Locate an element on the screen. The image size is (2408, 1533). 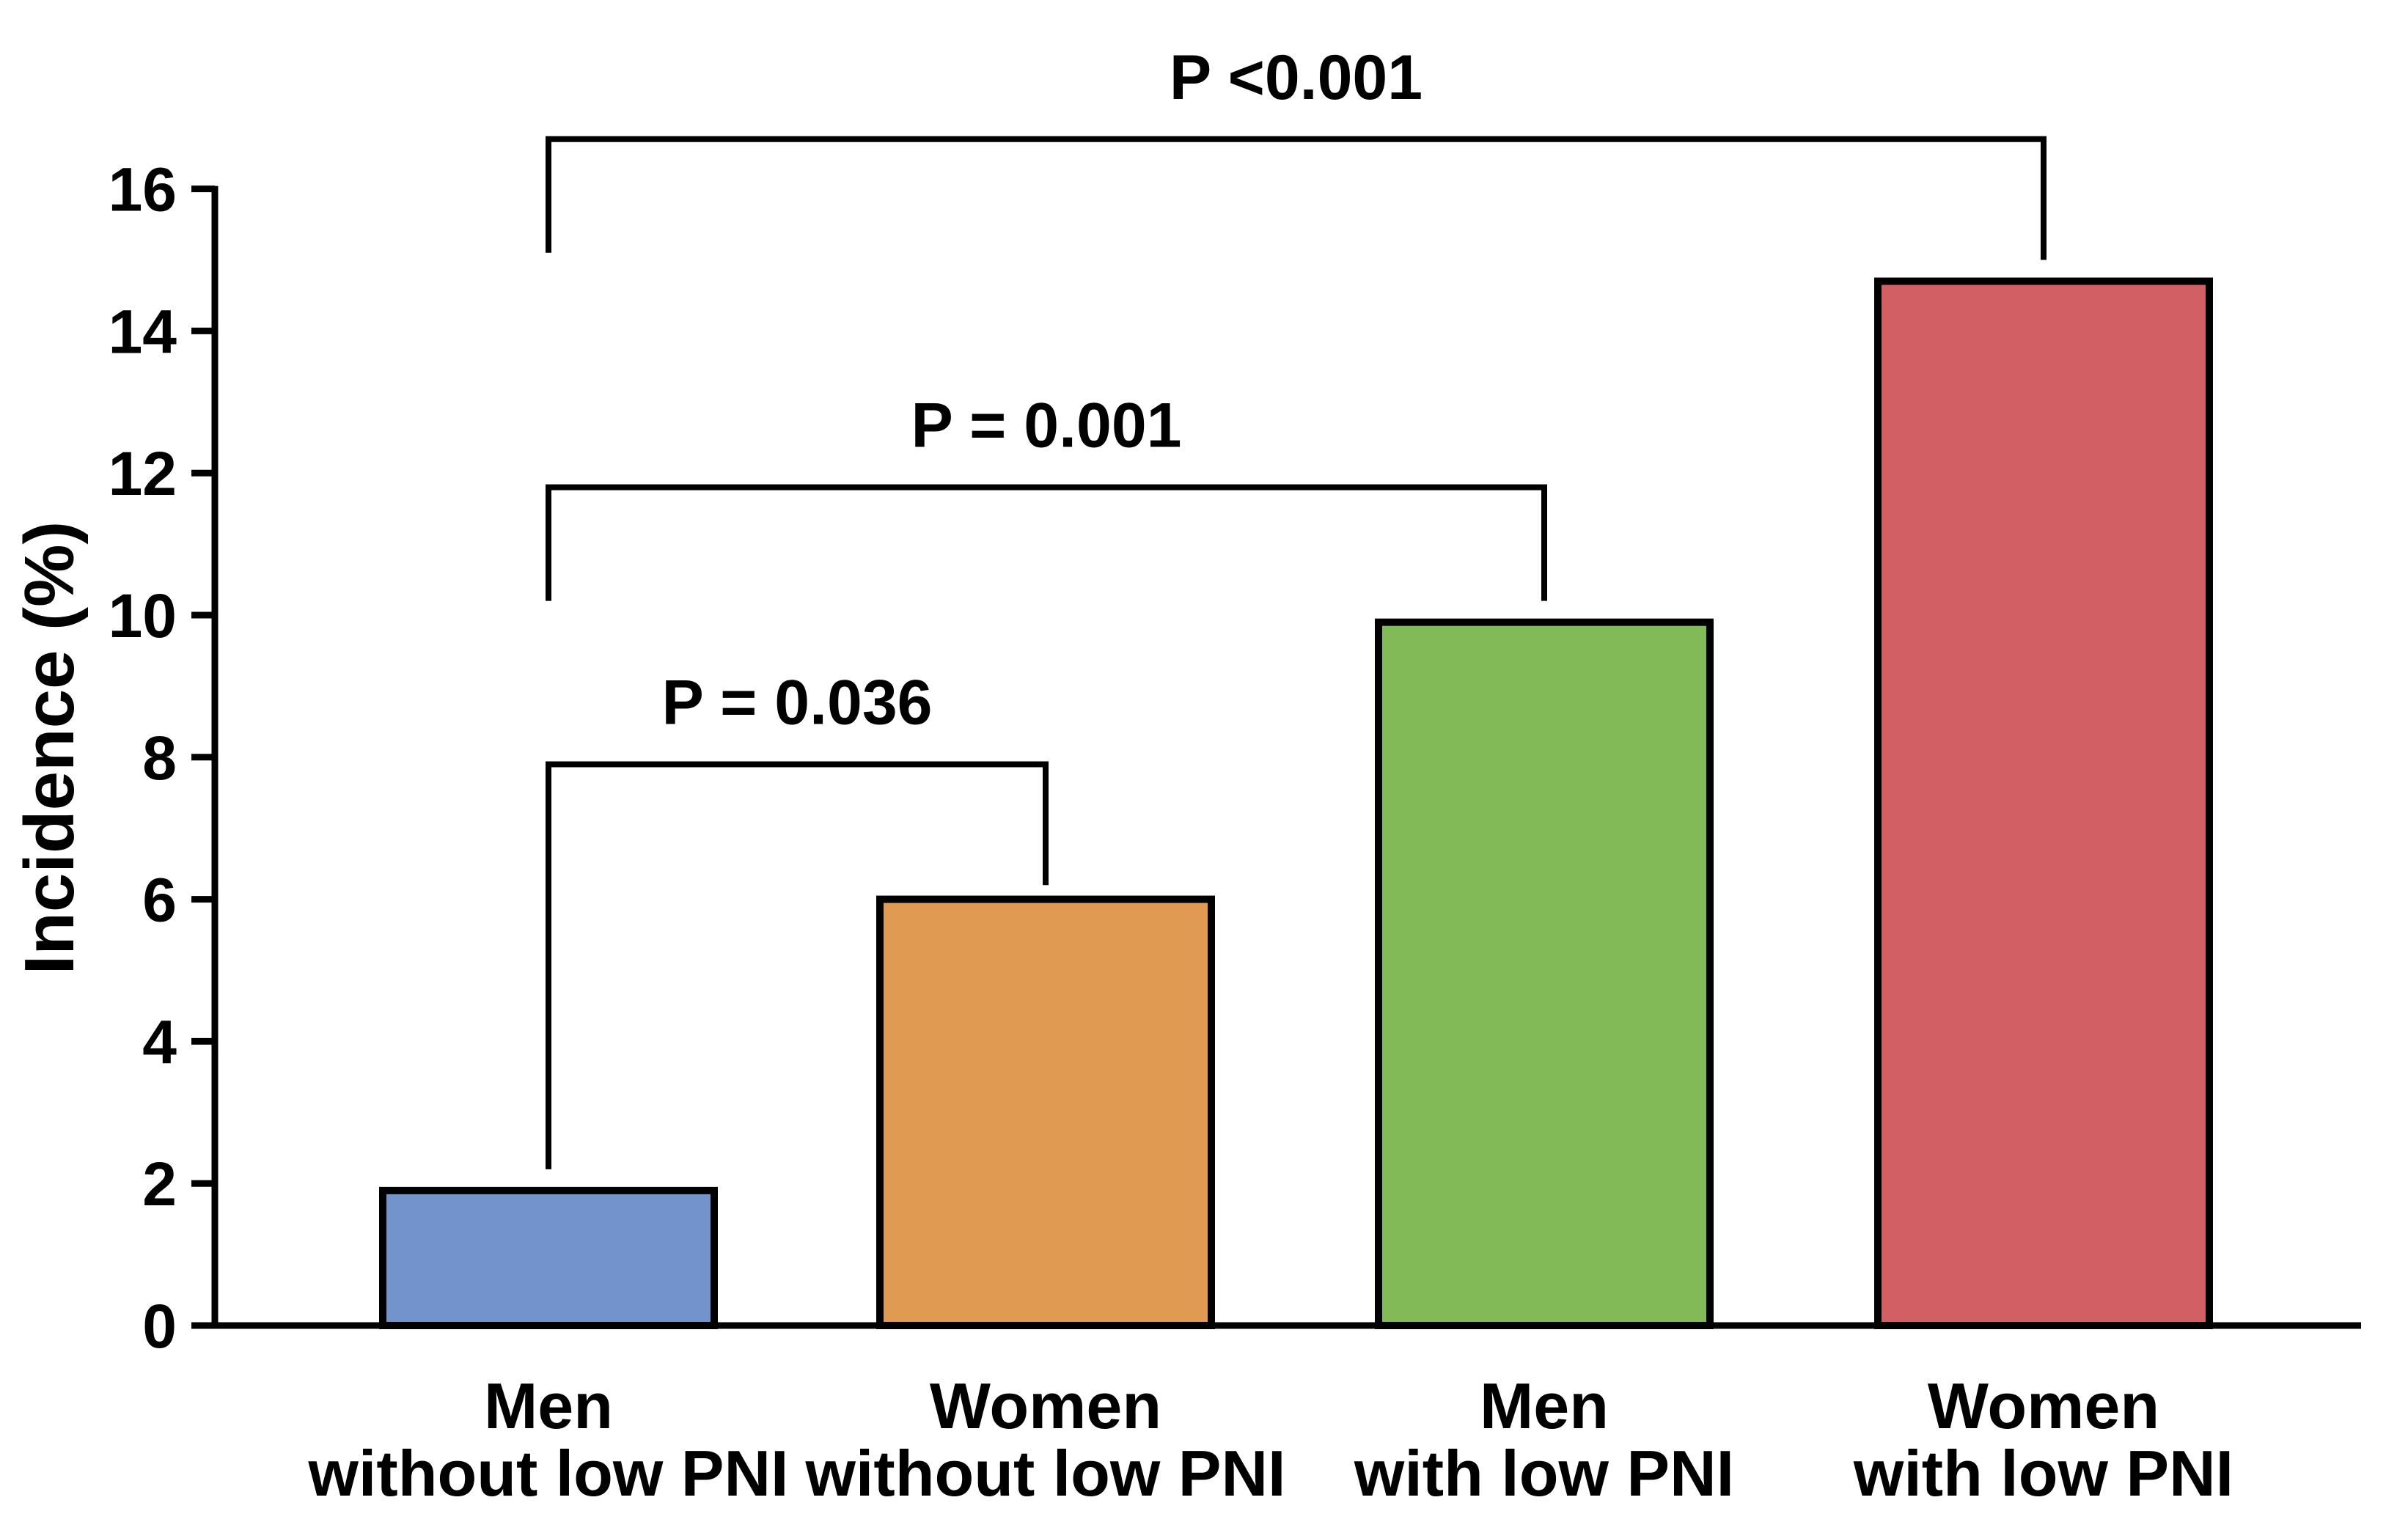
y-tick-label-6: 6 is located at coordinates (160, 901).